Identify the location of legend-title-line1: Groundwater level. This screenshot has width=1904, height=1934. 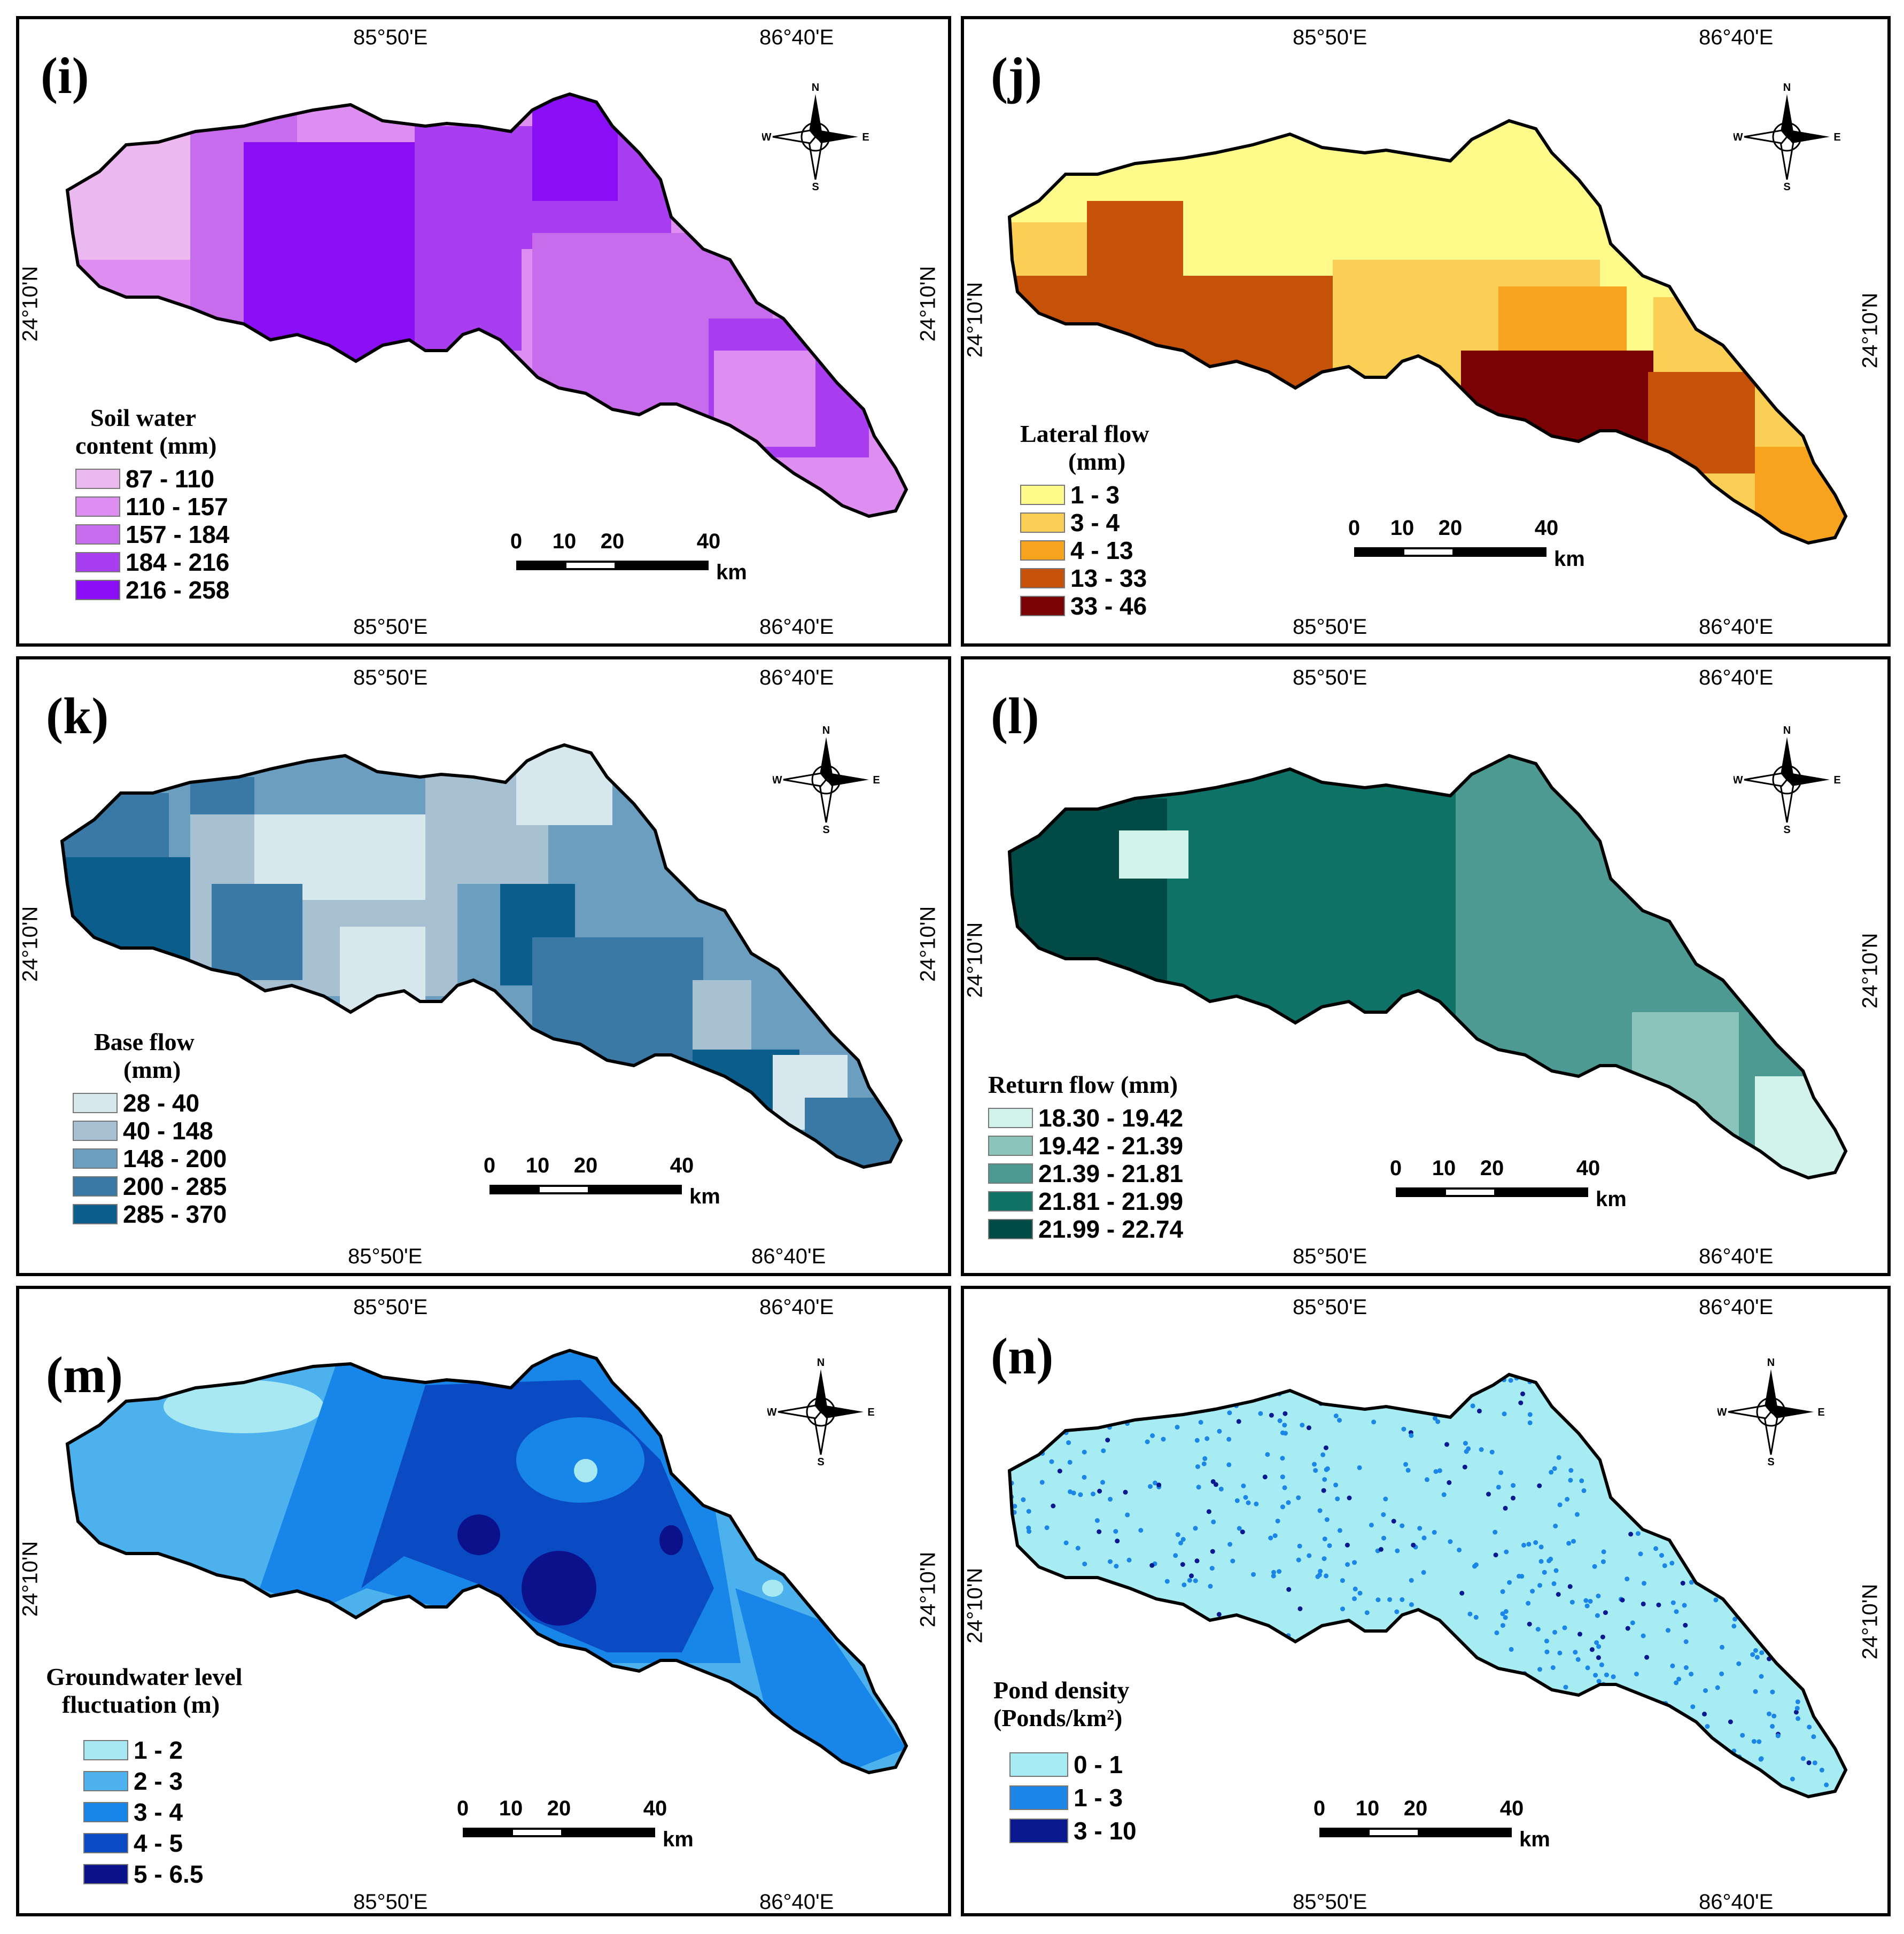
(144, 1677).